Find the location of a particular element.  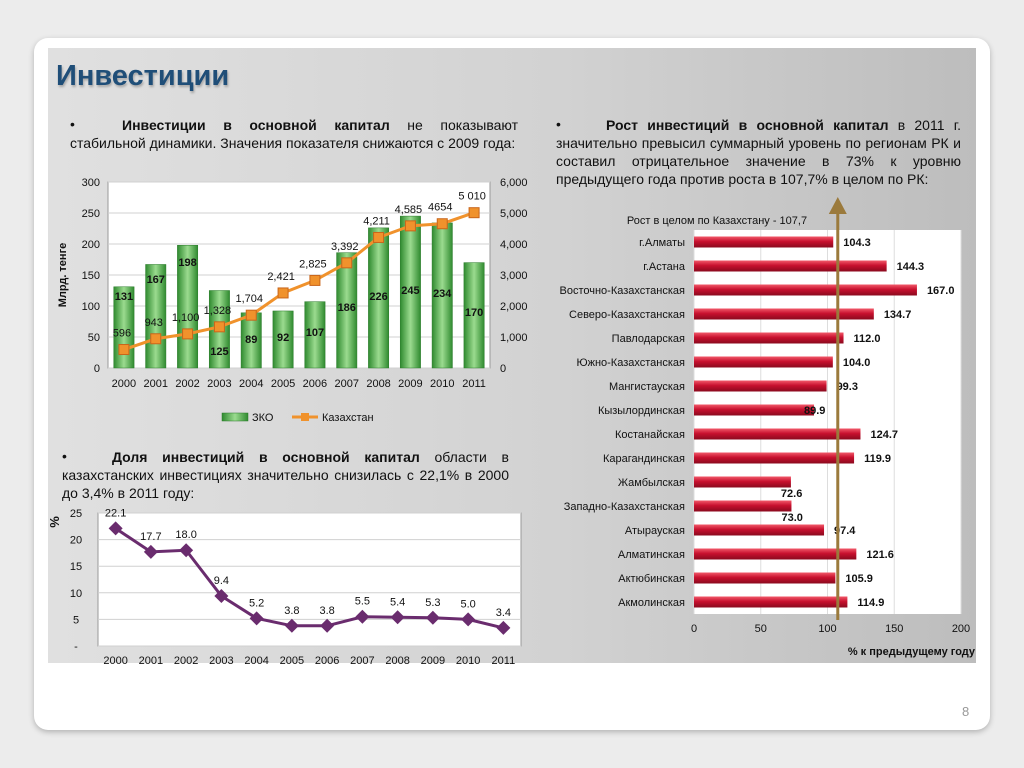

bullet-1-bold: Инвестиции в основной капитал is located at coordinates (256, 125).